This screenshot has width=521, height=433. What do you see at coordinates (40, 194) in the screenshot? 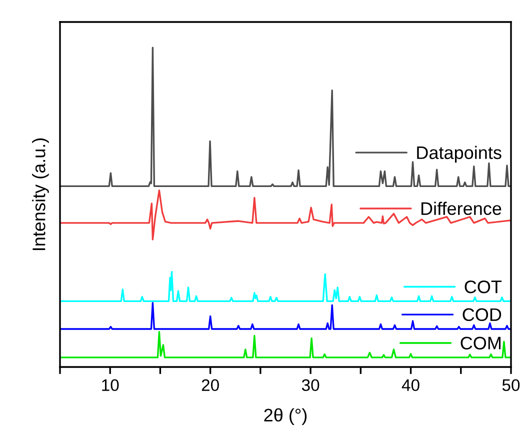
I see `y-axis-title: Intensity (a.u.)` at bounding box center [40, 194].